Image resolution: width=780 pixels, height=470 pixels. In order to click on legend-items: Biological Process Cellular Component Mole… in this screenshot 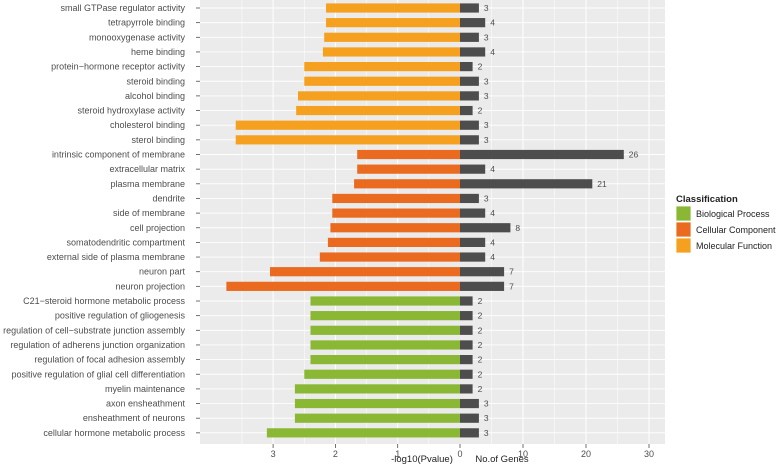, I will do `click(725, 229)`.